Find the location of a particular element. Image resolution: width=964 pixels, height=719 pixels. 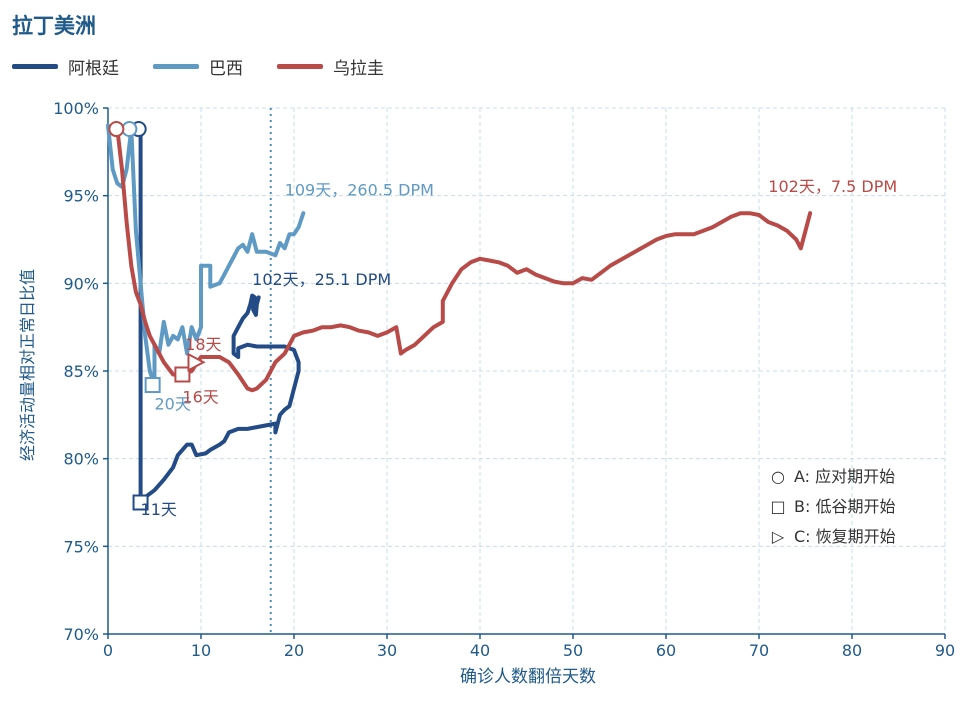

x-tick-label: 0 is located at coordinates (108, 650).